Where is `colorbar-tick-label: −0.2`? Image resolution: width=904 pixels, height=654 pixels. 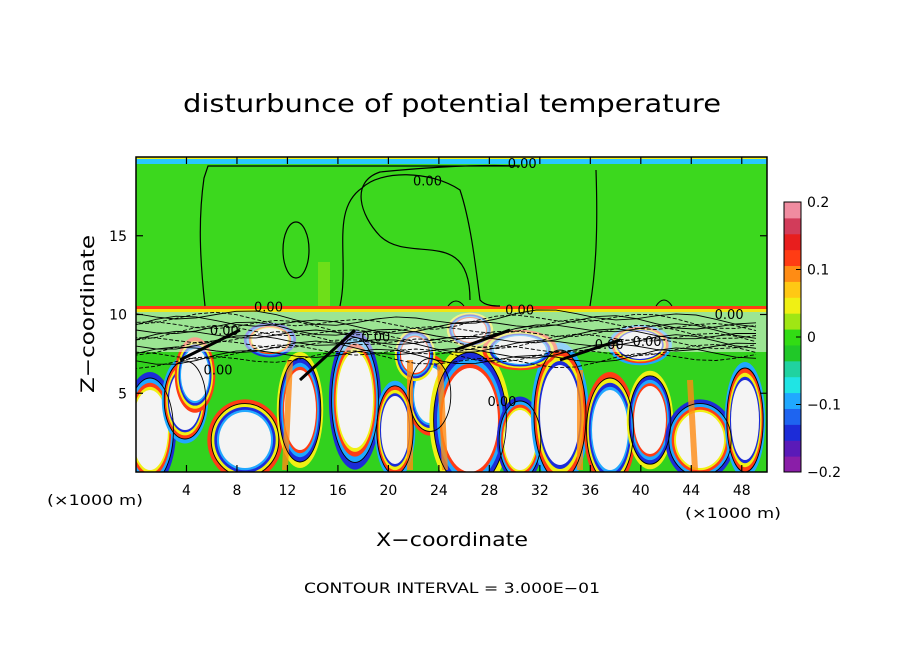
colorbar-tick-label: −0.2 is located at coordinates (824, 473).